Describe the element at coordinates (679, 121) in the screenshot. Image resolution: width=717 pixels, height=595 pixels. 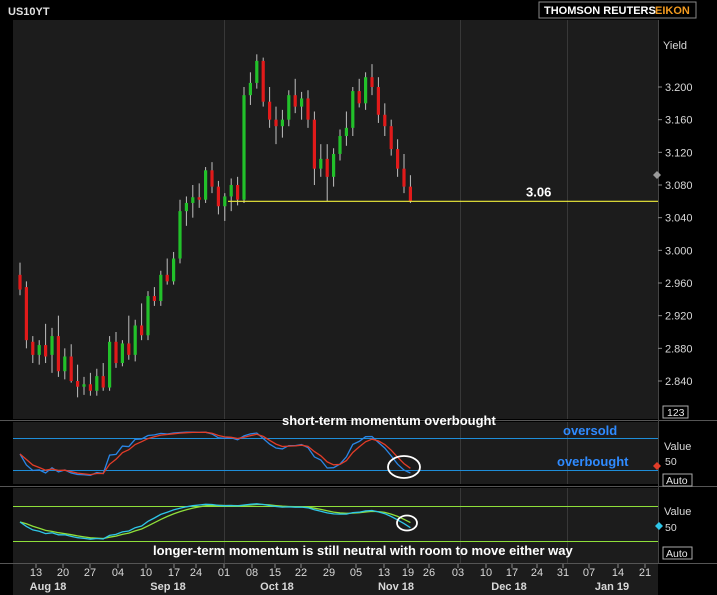
I see `y-tick-label: 3.160` at that location.